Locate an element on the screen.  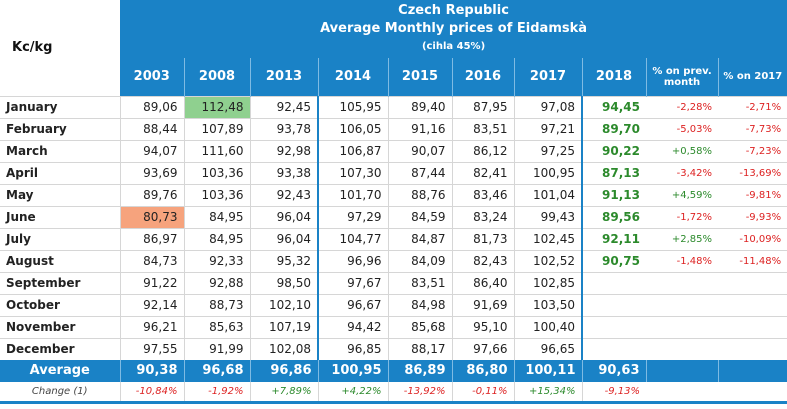
year-header: 2015 is located at coordinates (419, 77).